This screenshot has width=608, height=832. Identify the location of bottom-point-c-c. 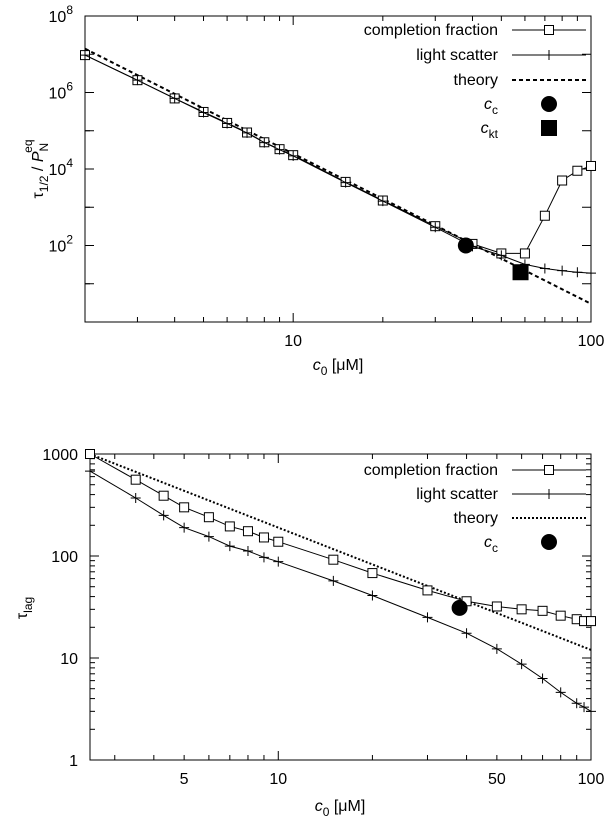
(459, 607).